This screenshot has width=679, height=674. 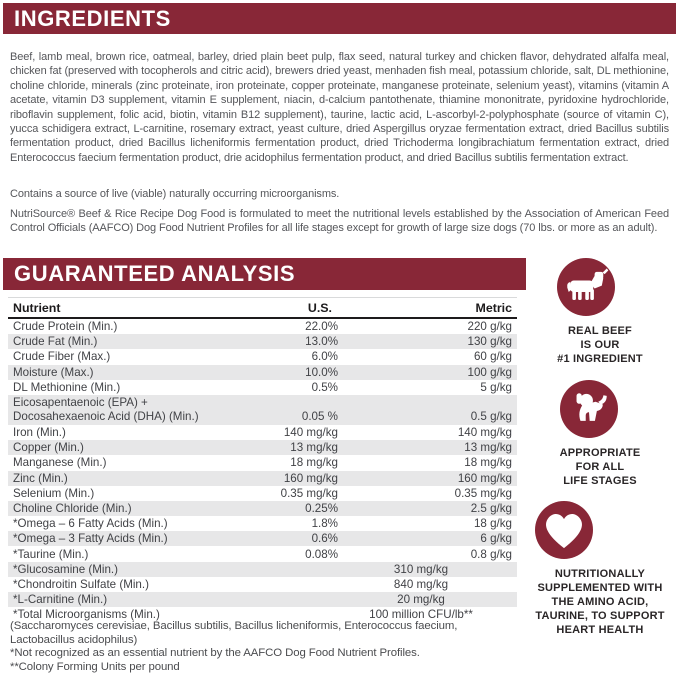 I want to click on badge-life-stages: APPROPRIATE FOR ALL LIFE STAGES, so click(x=600, y=427).